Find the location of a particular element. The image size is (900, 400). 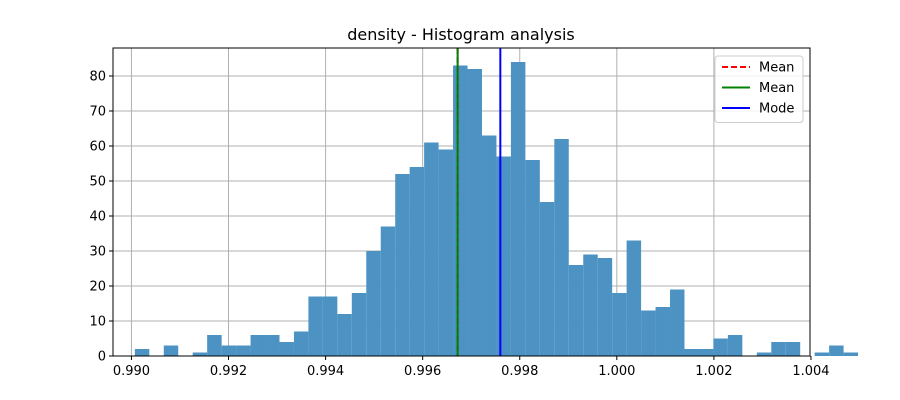

y-tick-label: 0 is located at coordinates (102, 357).